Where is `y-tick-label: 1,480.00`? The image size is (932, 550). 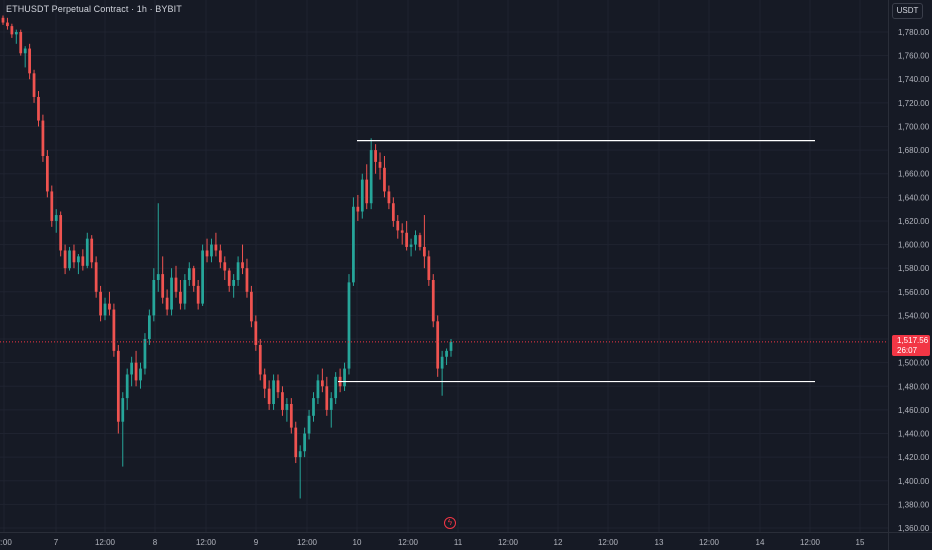
y-tick-label: 1,480.00 is located at coordinates (914, 386).